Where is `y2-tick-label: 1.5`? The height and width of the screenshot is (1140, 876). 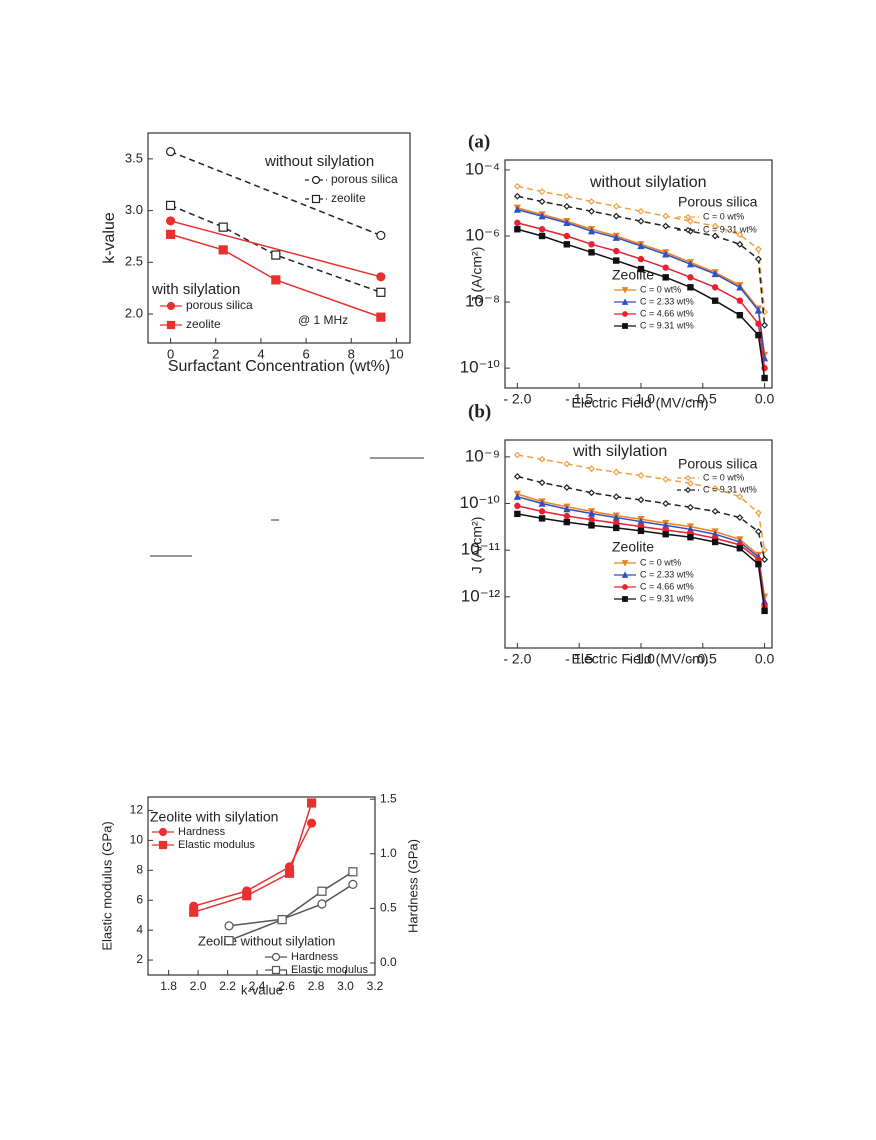 y2-tick-label: 1.5 is located at coordinates (388, 798).